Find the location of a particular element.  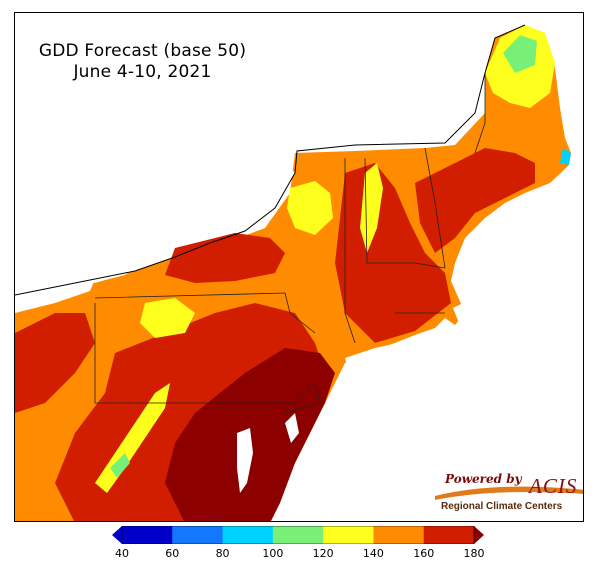

acis-logo: Powered by ACIS Regional Climate Centers is located at coordinates (509, 494).